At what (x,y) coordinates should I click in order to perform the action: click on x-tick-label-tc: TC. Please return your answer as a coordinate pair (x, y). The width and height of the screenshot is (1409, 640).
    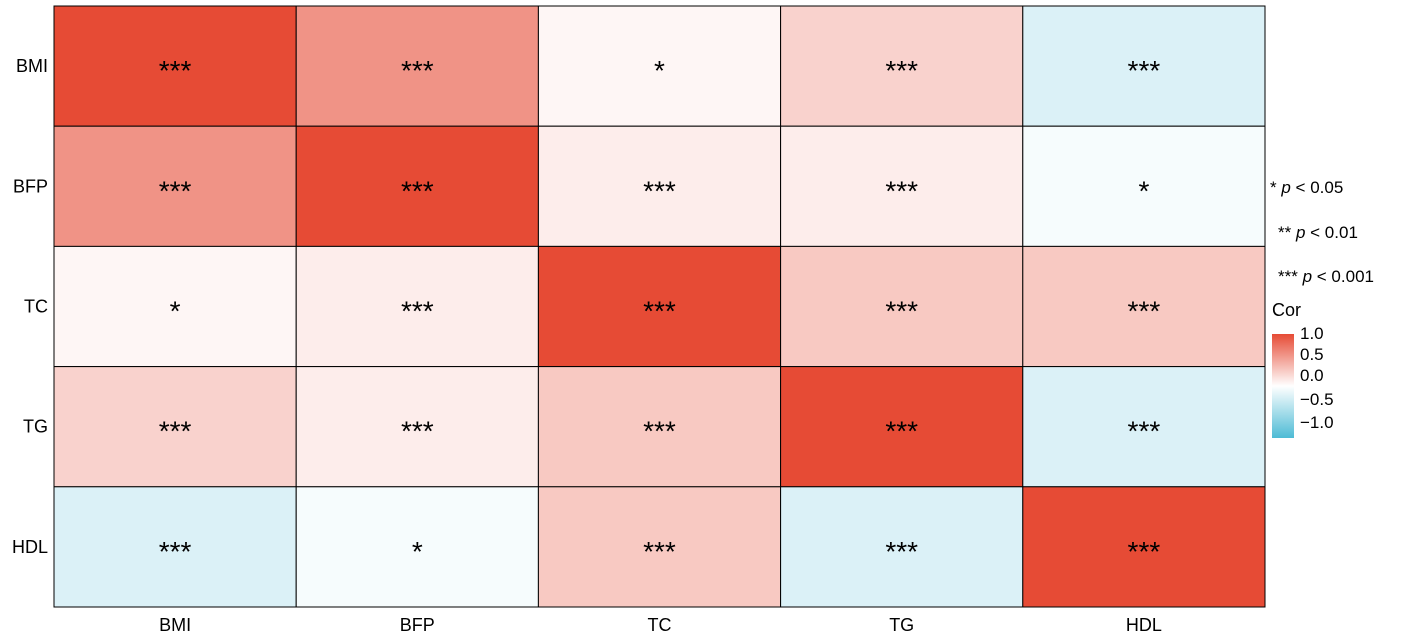
    Looking at the image, I should click on (660, 625).